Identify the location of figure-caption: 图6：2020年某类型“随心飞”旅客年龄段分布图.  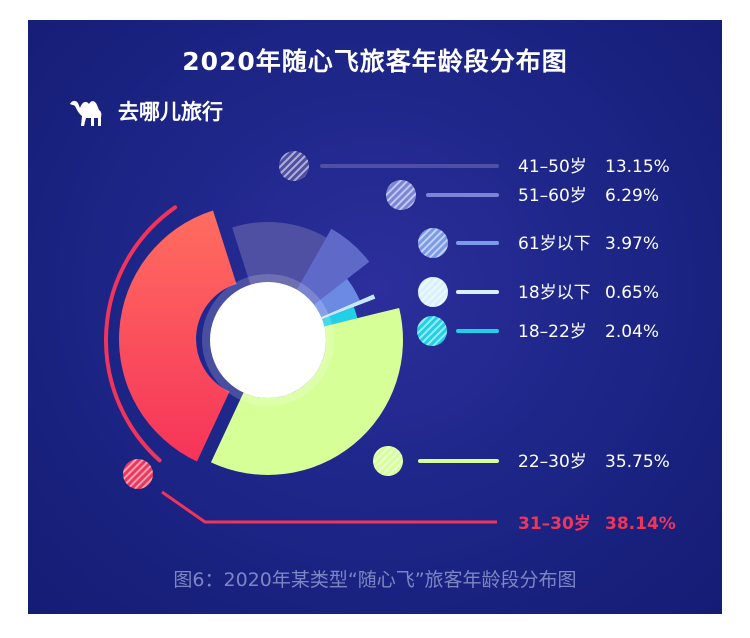
(375, 580).